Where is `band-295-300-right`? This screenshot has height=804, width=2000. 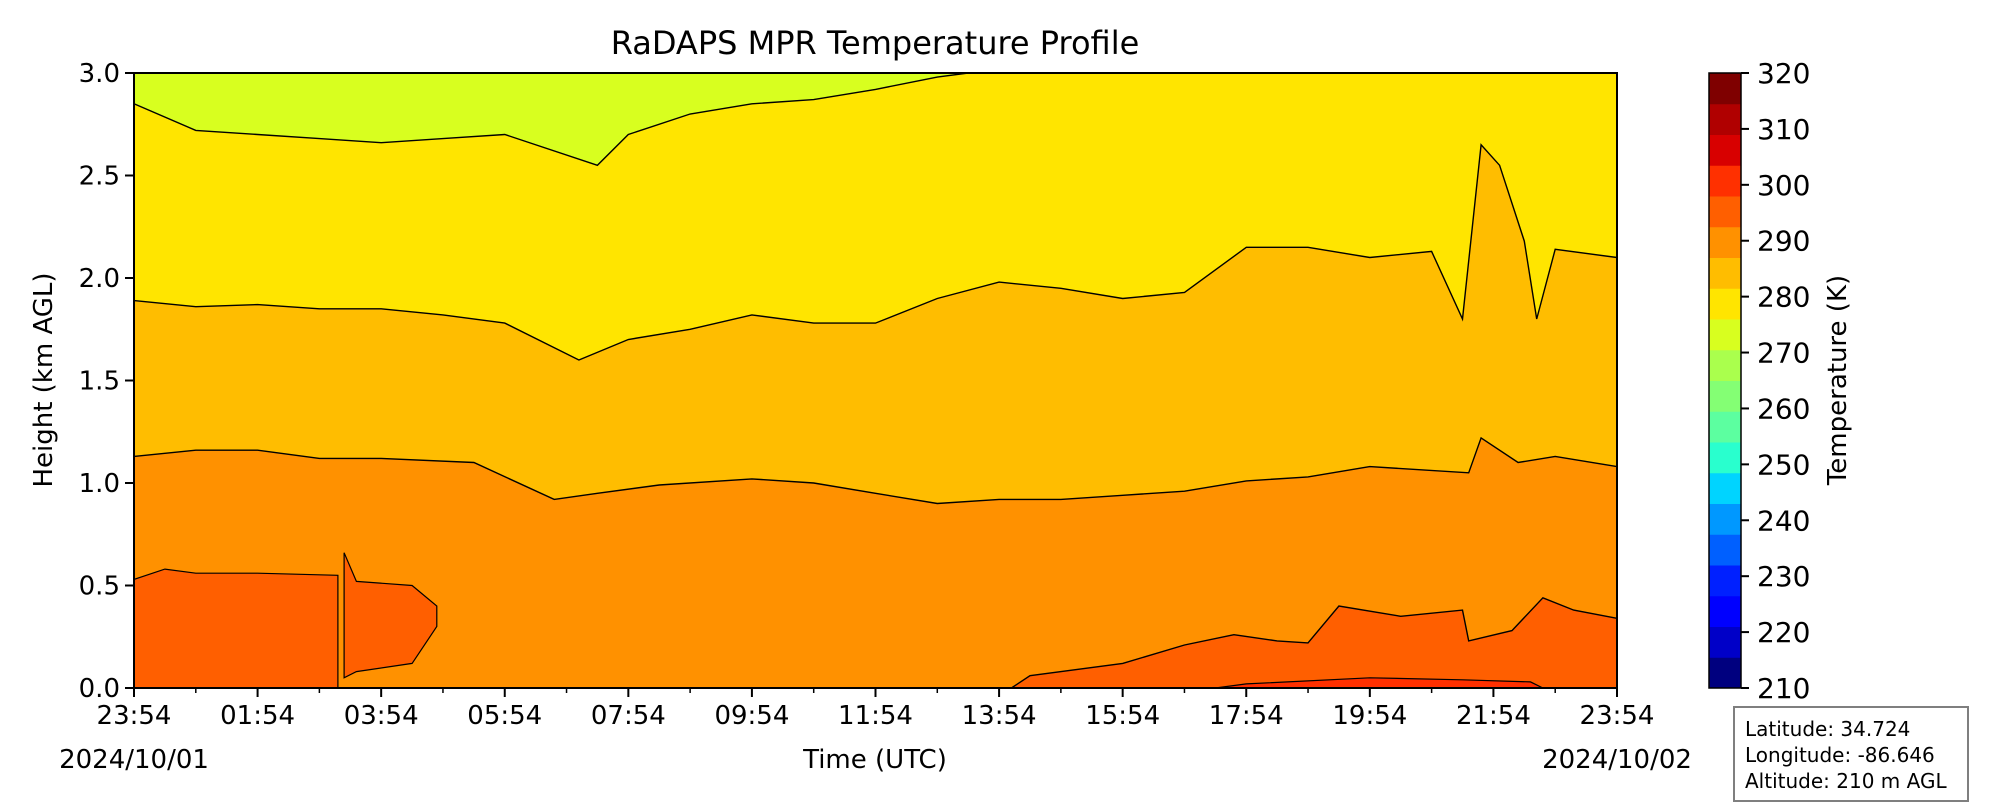
band-295-300-right is located at coordinates (1314, 642).